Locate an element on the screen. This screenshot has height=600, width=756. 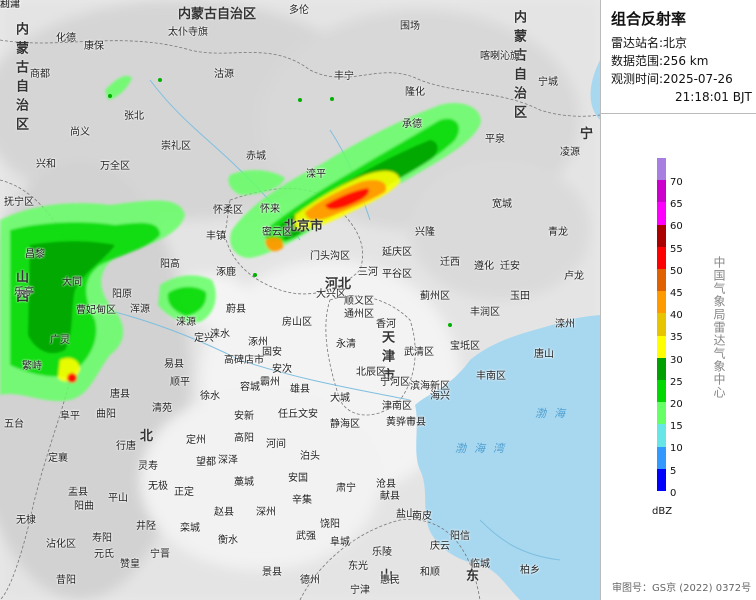
place-label: 大同 is located at coordinates (72, 282).